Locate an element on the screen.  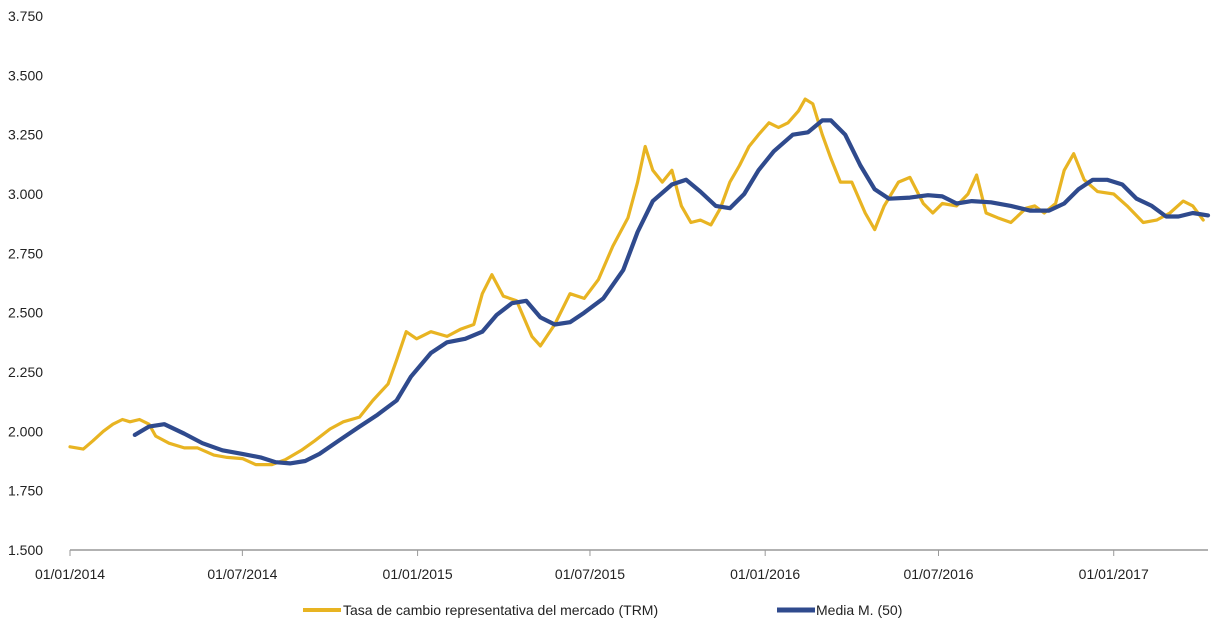
y-tick-label: 1.750 is located at coordinates (25, 491).